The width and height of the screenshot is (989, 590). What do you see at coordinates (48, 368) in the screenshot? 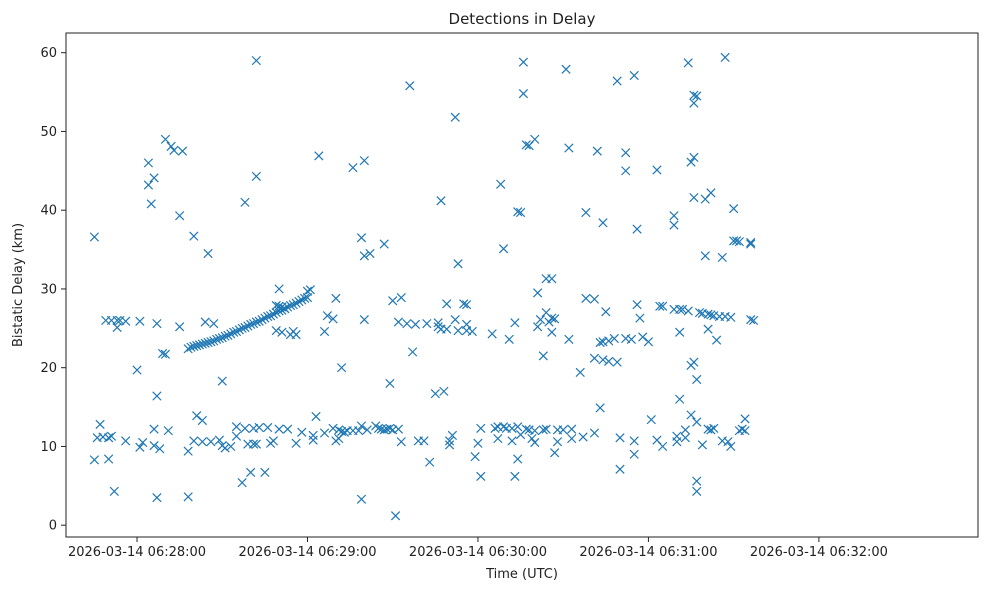
I see `y-tick-label: 20` at bounding box center [48, 368].